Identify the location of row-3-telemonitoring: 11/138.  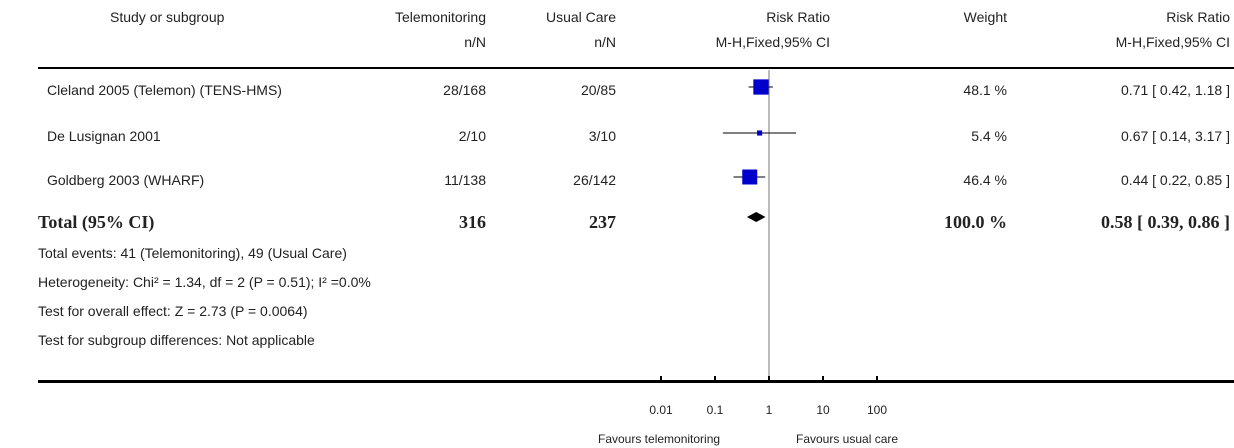
(465, 180).